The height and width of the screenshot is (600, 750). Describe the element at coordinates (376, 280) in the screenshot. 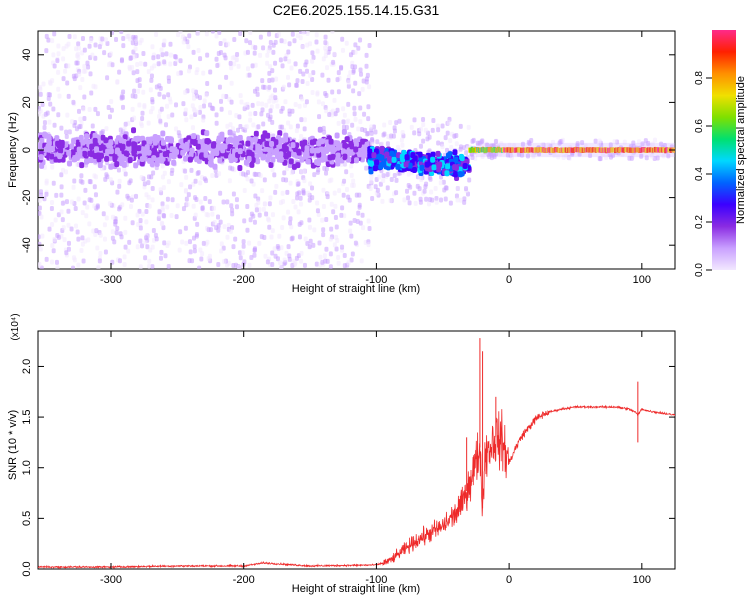

I see `x-tick-label: -100` at that location.